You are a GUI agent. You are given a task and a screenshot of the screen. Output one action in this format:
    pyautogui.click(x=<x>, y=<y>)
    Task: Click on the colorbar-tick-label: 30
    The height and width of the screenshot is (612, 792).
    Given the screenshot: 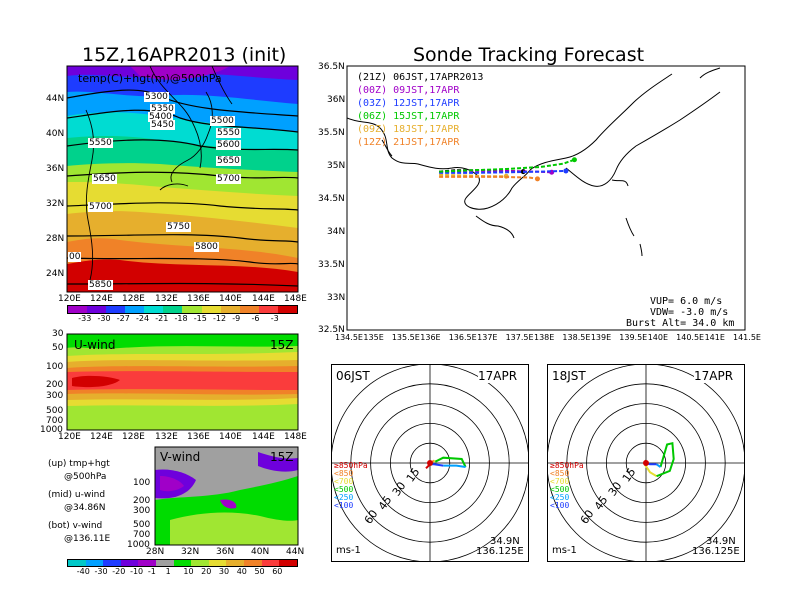 What is the action you would take?
    pyautogui.click(x=224, y=571)
    